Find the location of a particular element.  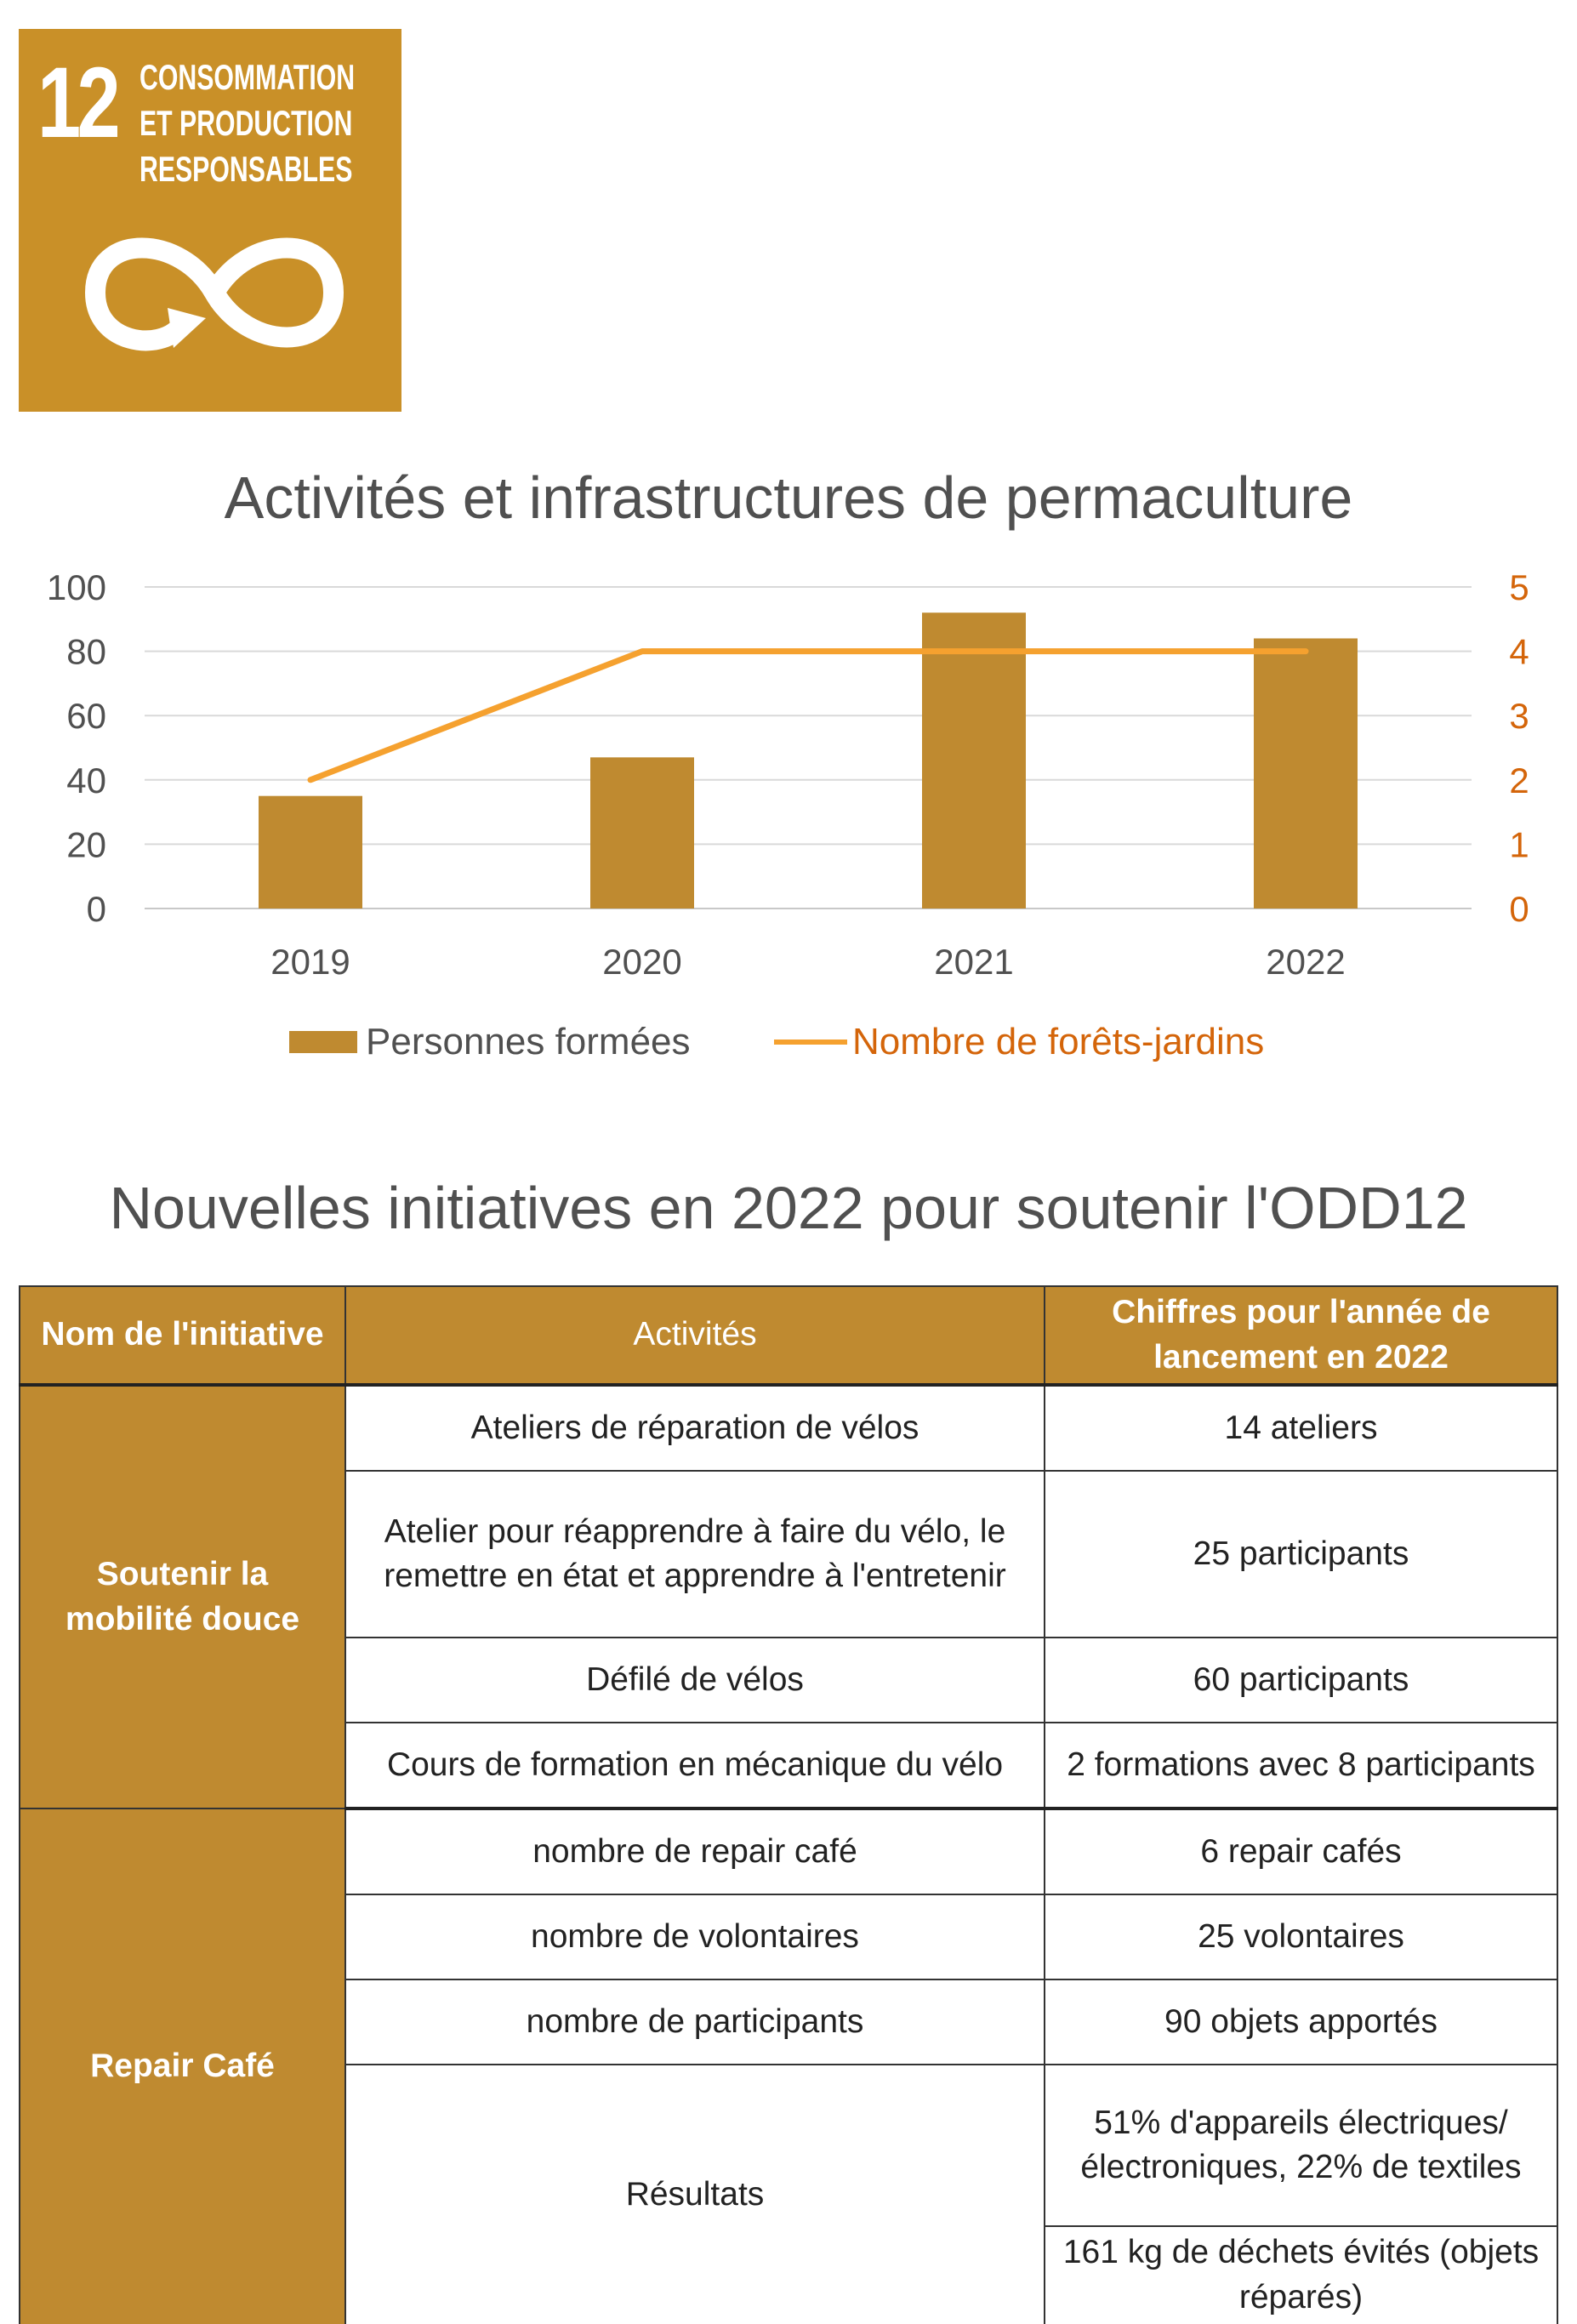

group-name-repair-cafe: Repair Café is located at coordinates (183, 2066).